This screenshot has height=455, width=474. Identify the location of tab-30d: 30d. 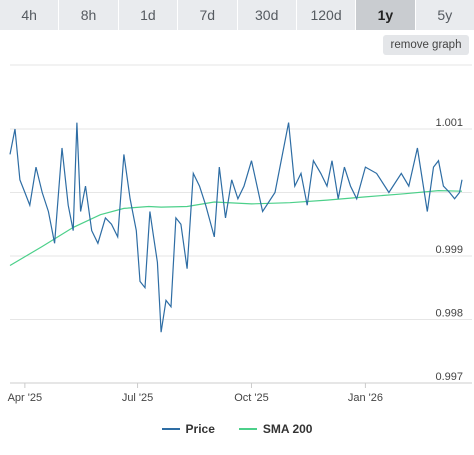
(267, 15).